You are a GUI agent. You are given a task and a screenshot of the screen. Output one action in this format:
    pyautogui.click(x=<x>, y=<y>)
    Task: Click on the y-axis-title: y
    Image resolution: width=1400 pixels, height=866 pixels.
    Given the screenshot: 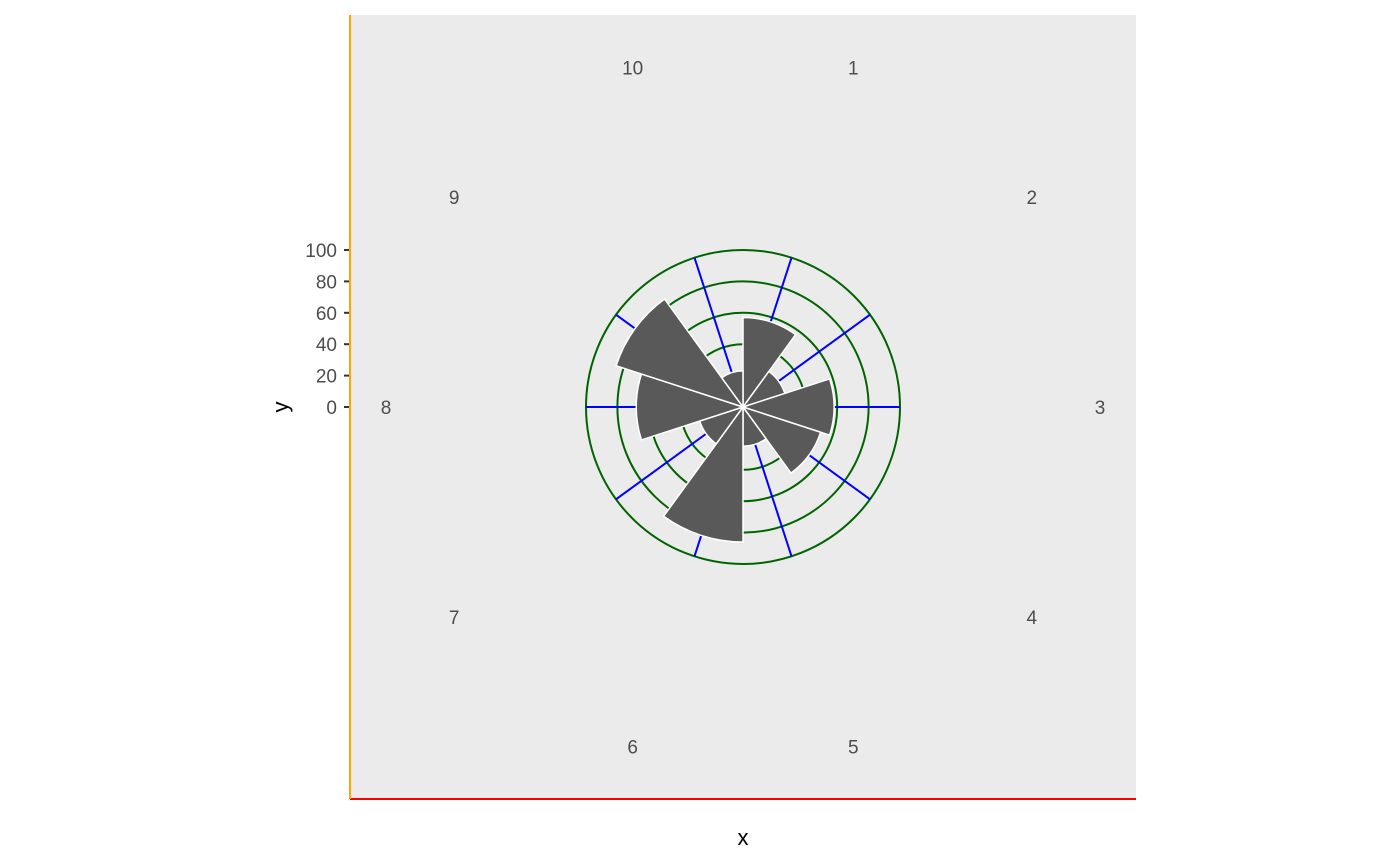 What is the action you would take?
    pyautogui.click(x=280, y=407)
    